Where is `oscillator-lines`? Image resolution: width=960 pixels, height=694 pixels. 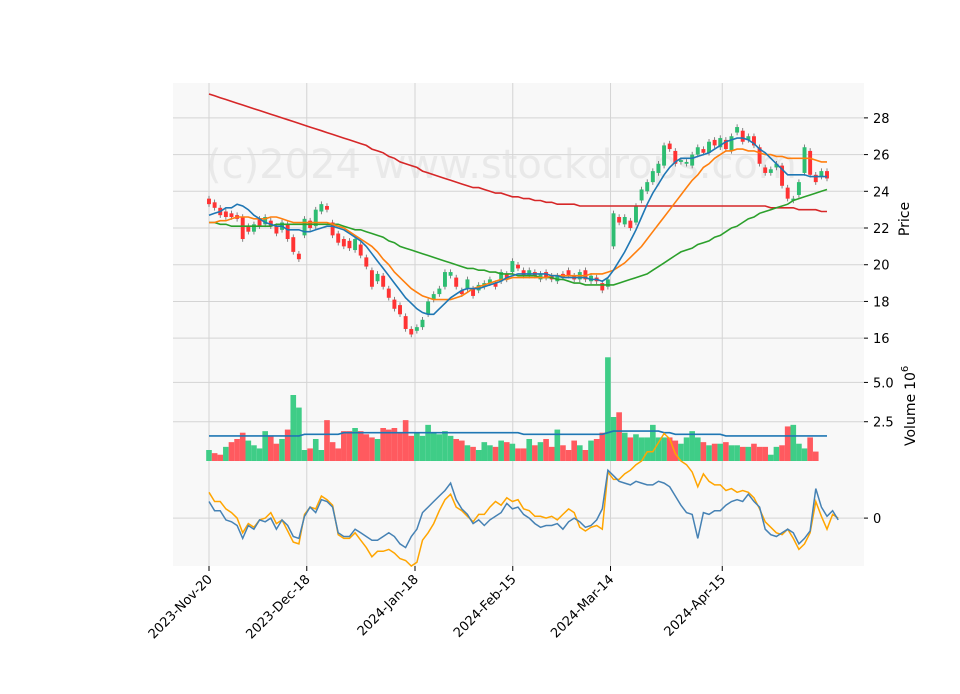 oscillator-lines is located at coordinates (523, 499).